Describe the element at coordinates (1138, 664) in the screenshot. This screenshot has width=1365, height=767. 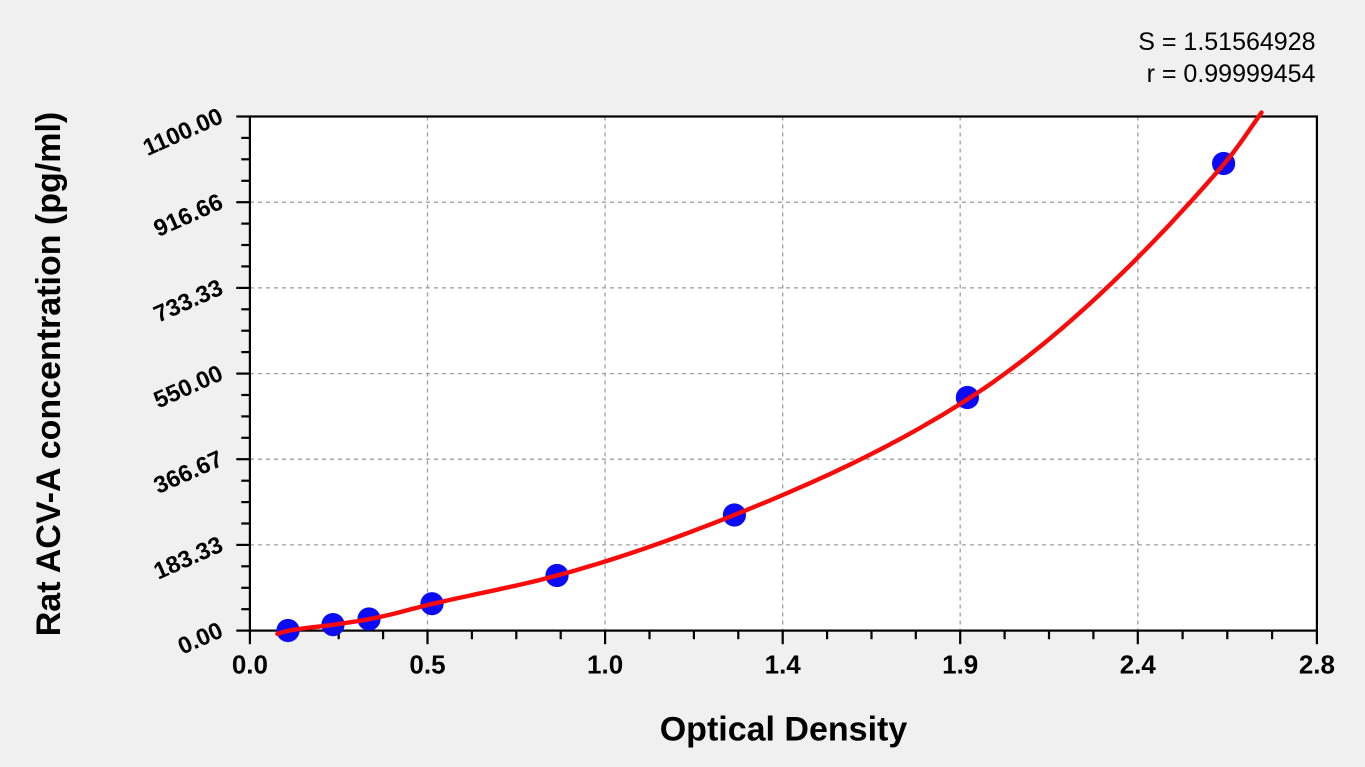
I see `svg-text: 2.4` at that location.